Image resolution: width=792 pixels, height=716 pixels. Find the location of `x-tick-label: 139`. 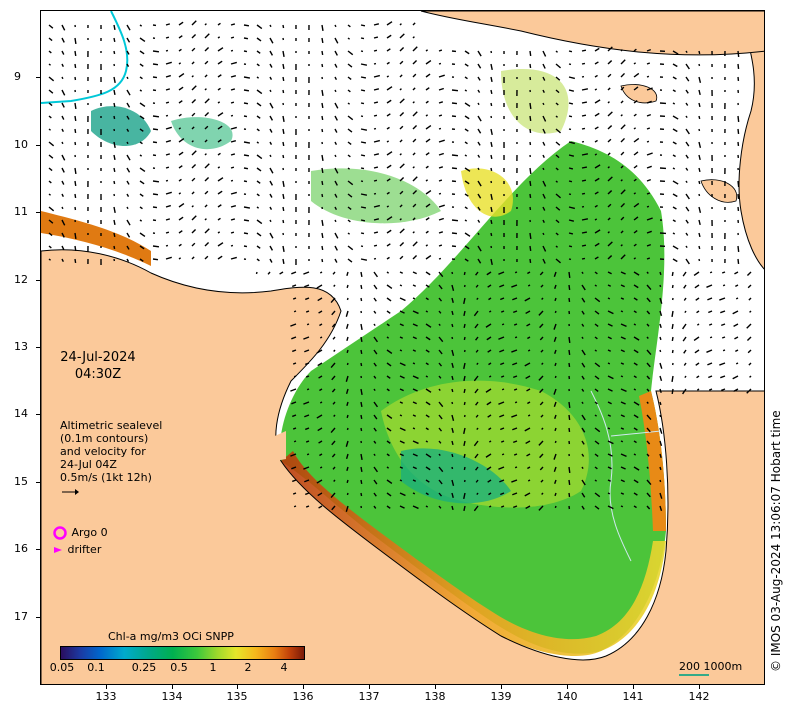

x-tick-label: 139 is located at coordinates (501, 696).